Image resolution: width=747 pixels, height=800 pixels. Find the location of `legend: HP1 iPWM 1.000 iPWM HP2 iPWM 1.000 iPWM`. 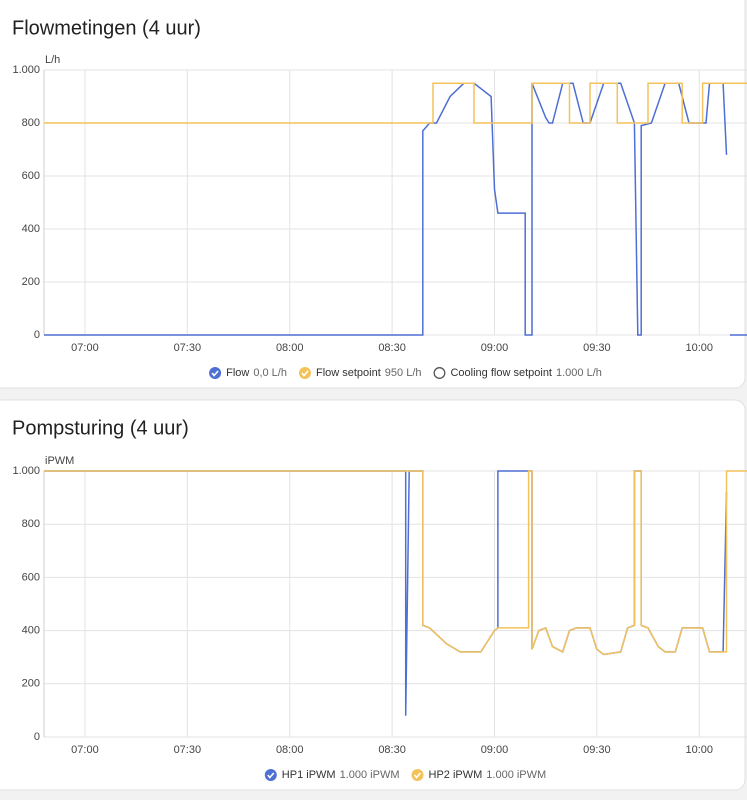

legend: HP1 iPWM 1.000 iPWM HP2 iPWM 1.000 iPWM is located at coordinates (405, 775).